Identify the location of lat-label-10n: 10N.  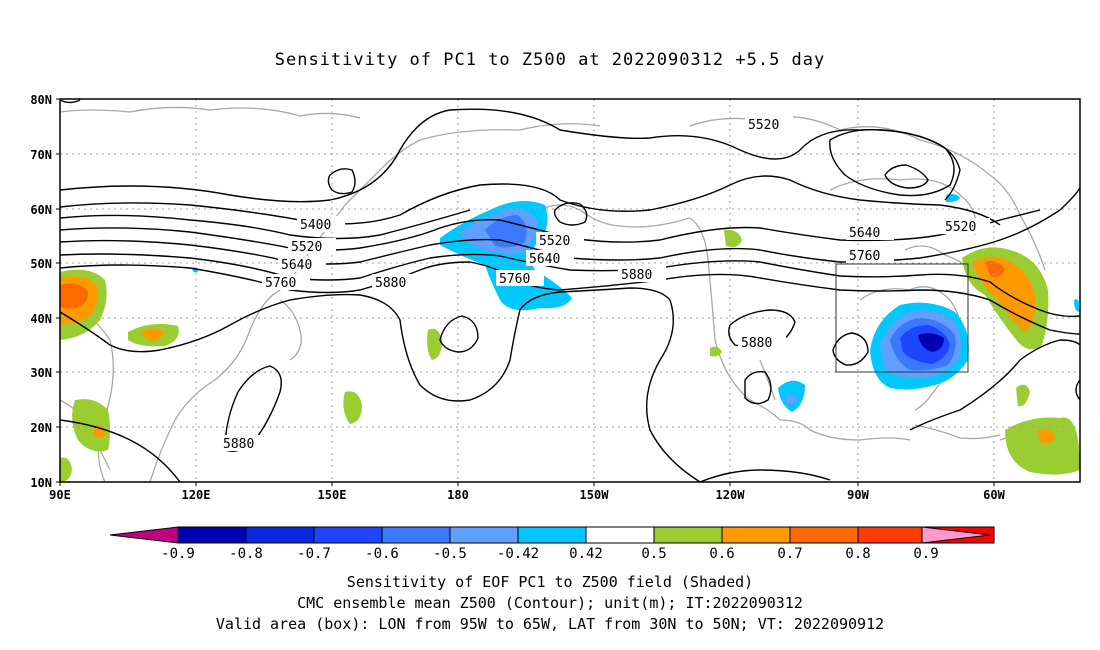
(41, 483).